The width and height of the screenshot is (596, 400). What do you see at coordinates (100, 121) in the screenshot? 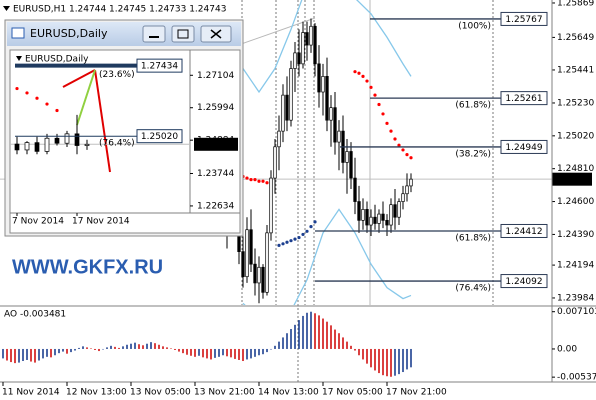
I see `inset-plot` at bounding box center [100, 121].